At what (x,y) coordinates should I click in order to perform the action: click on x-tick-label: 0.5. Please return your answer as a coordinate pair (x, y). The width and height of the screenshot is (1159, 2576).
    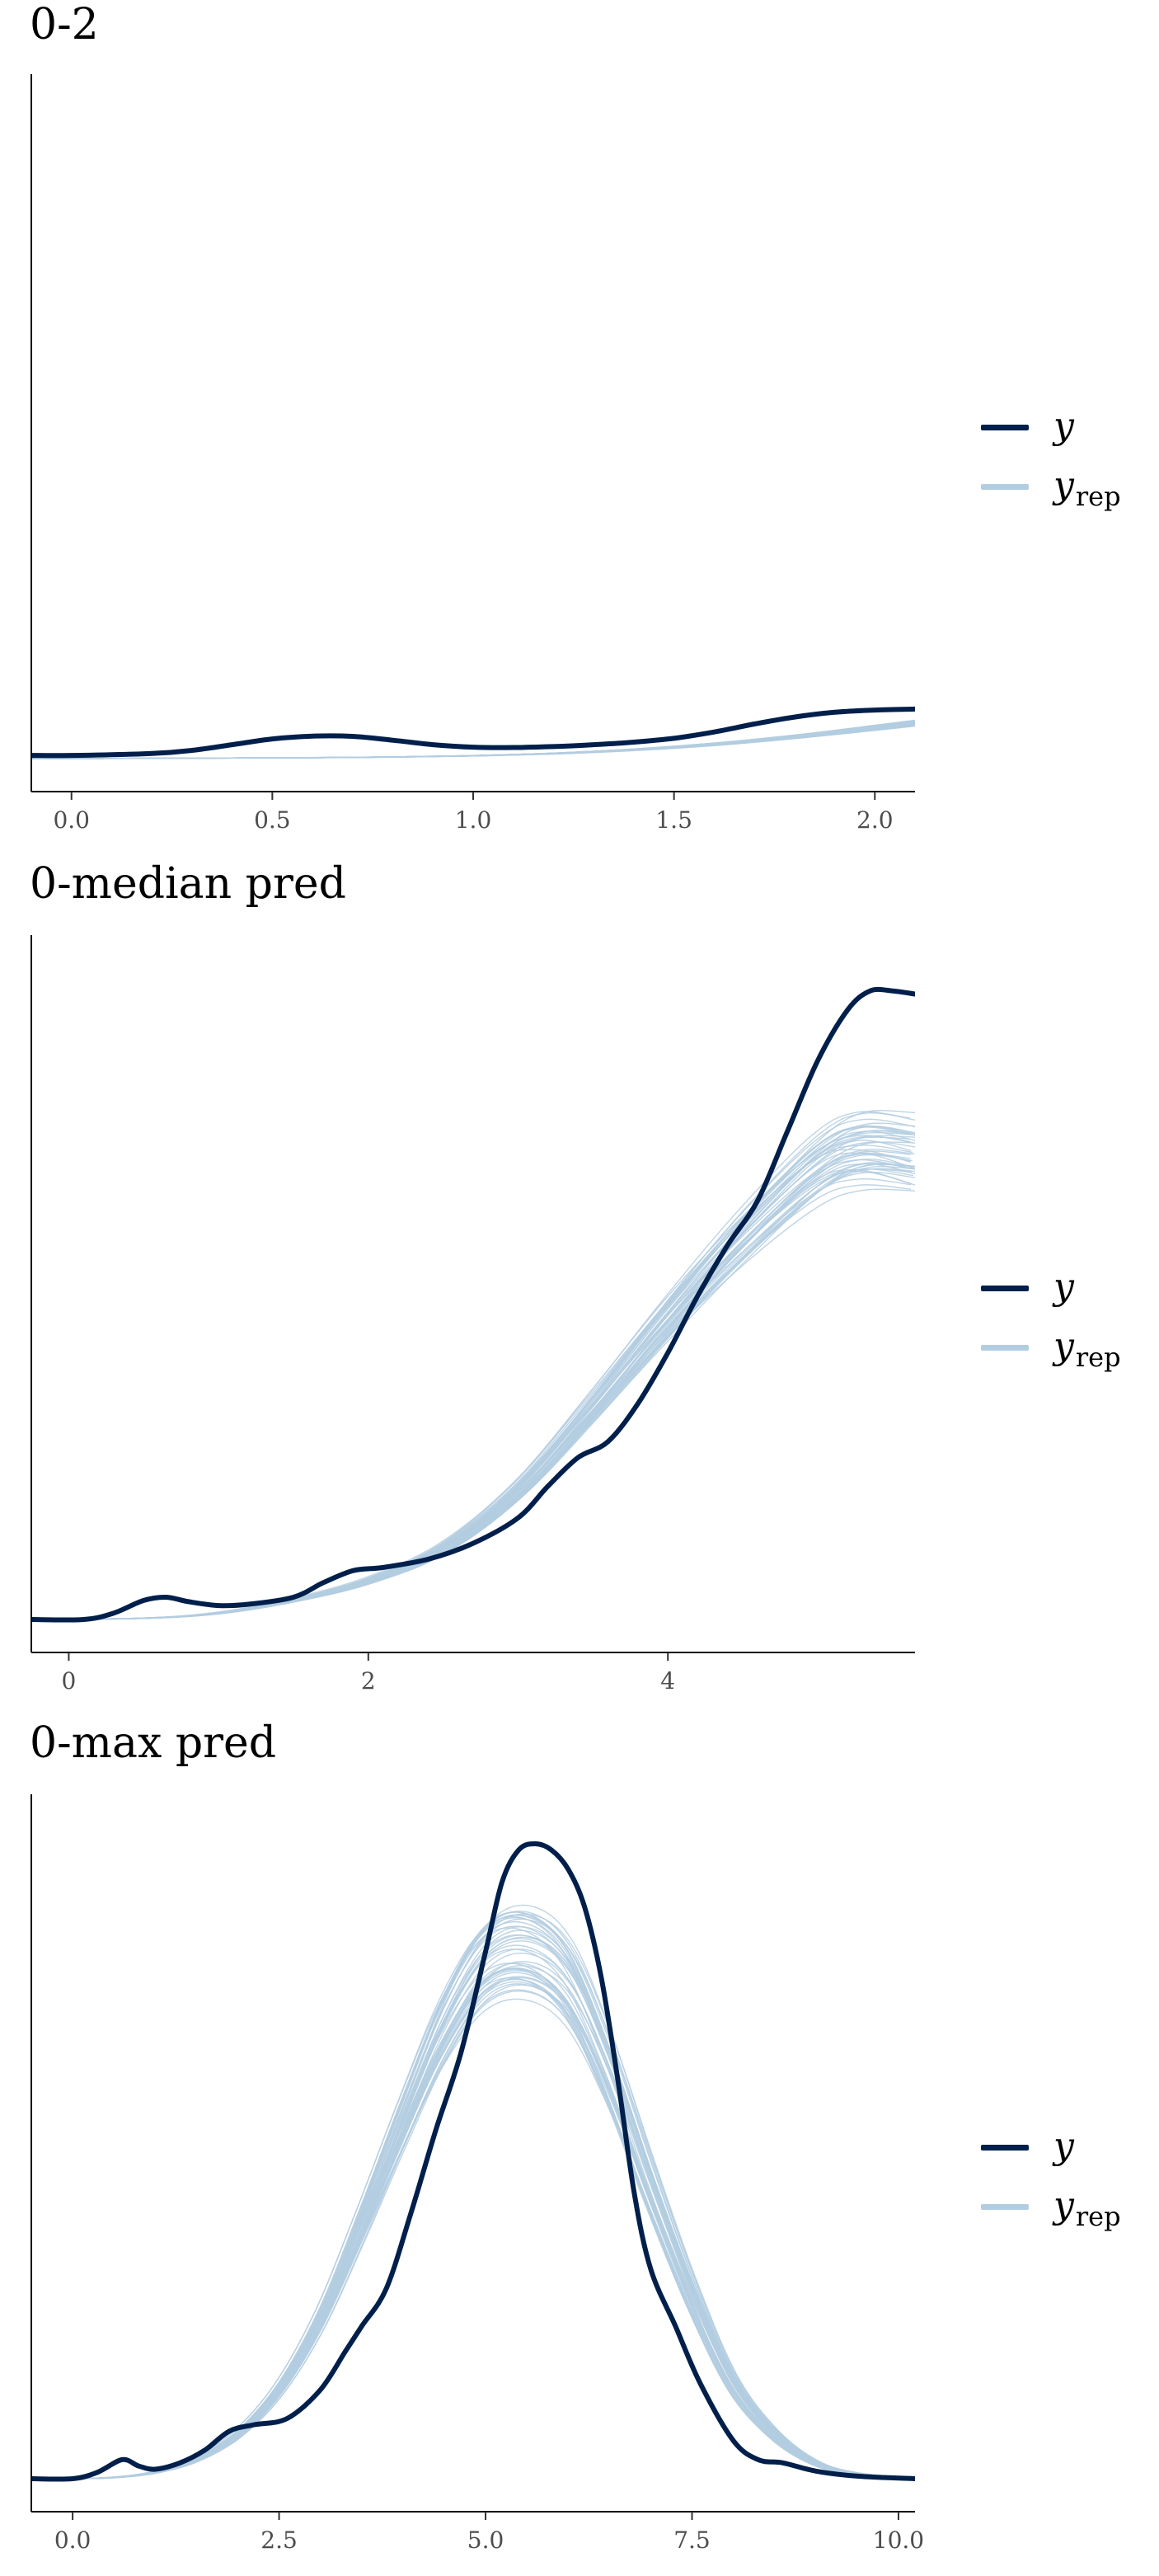
    Looking at the image, I should click on (272, 820).